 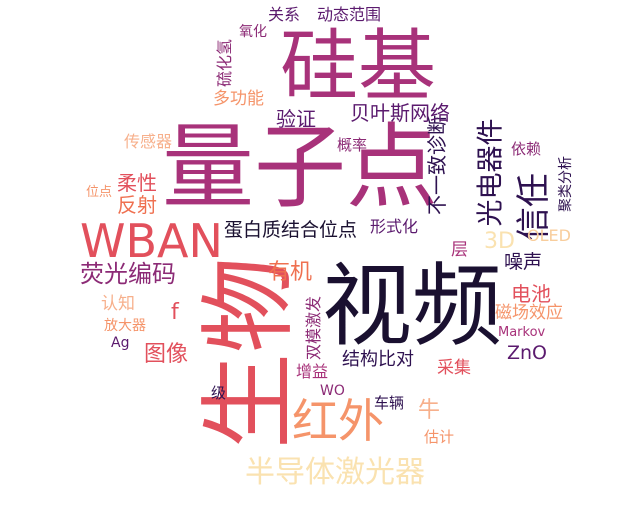 What do you see at coordinates (312, 371) in the screenshot?
I see `word-zengyi: 增益` at bounding box center [312, 371].